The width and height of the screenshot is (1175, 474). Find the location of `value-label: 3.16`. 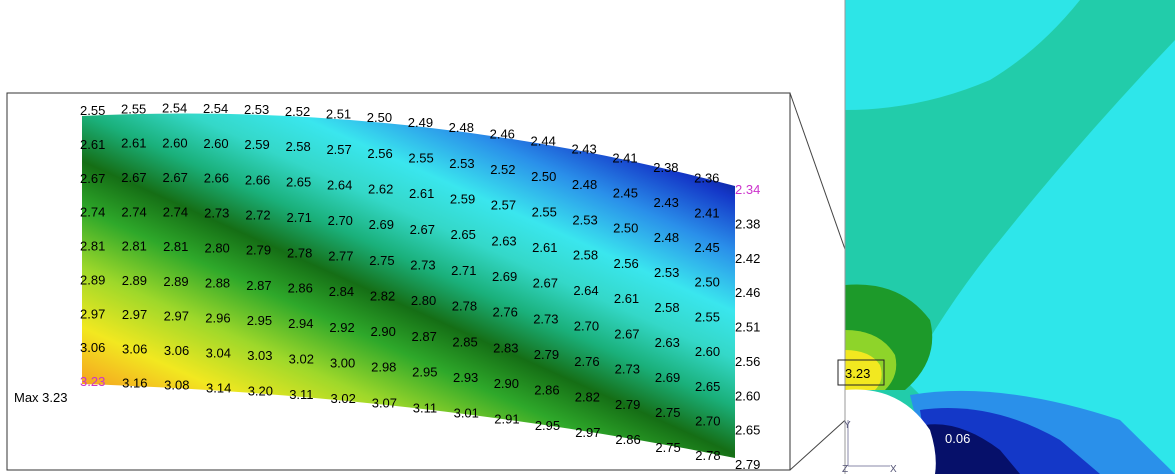

value-label: 3.16 is located at coordinates (134, 383).